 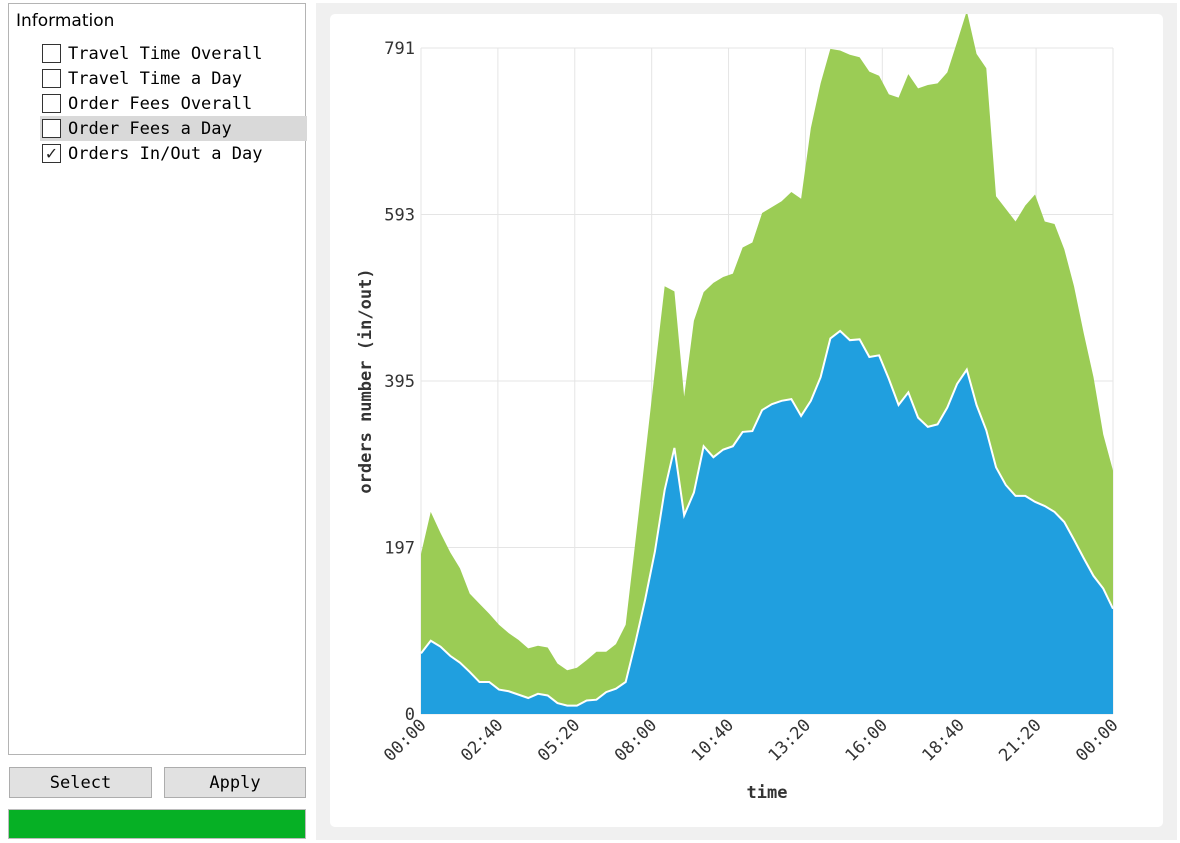 What do you see at coordinates (559, 740) in the screenshot?
I see `x-tick-label: 05:20` at bounding box center [559, 740].